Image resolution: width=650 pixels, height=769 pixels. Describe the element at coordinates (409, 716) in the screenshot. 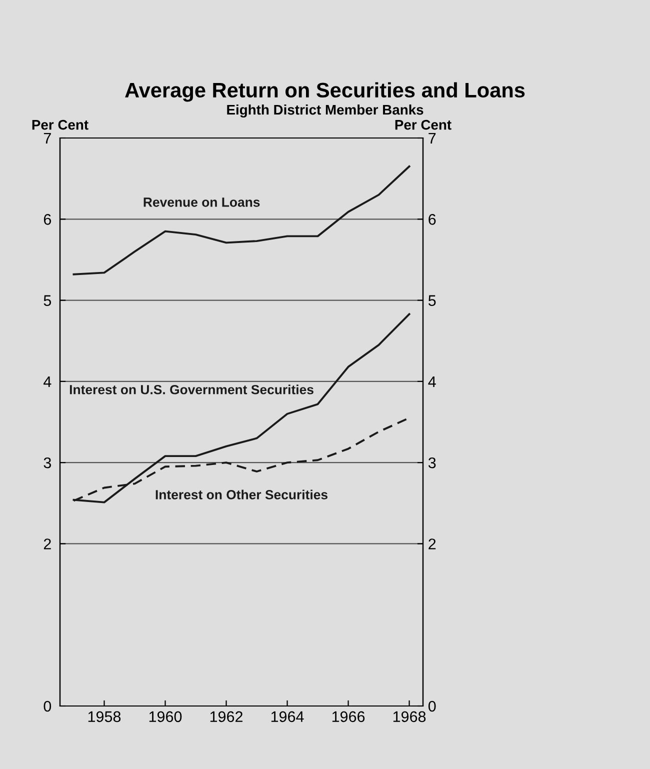

I see `x-tick-label: 1968` at that location.